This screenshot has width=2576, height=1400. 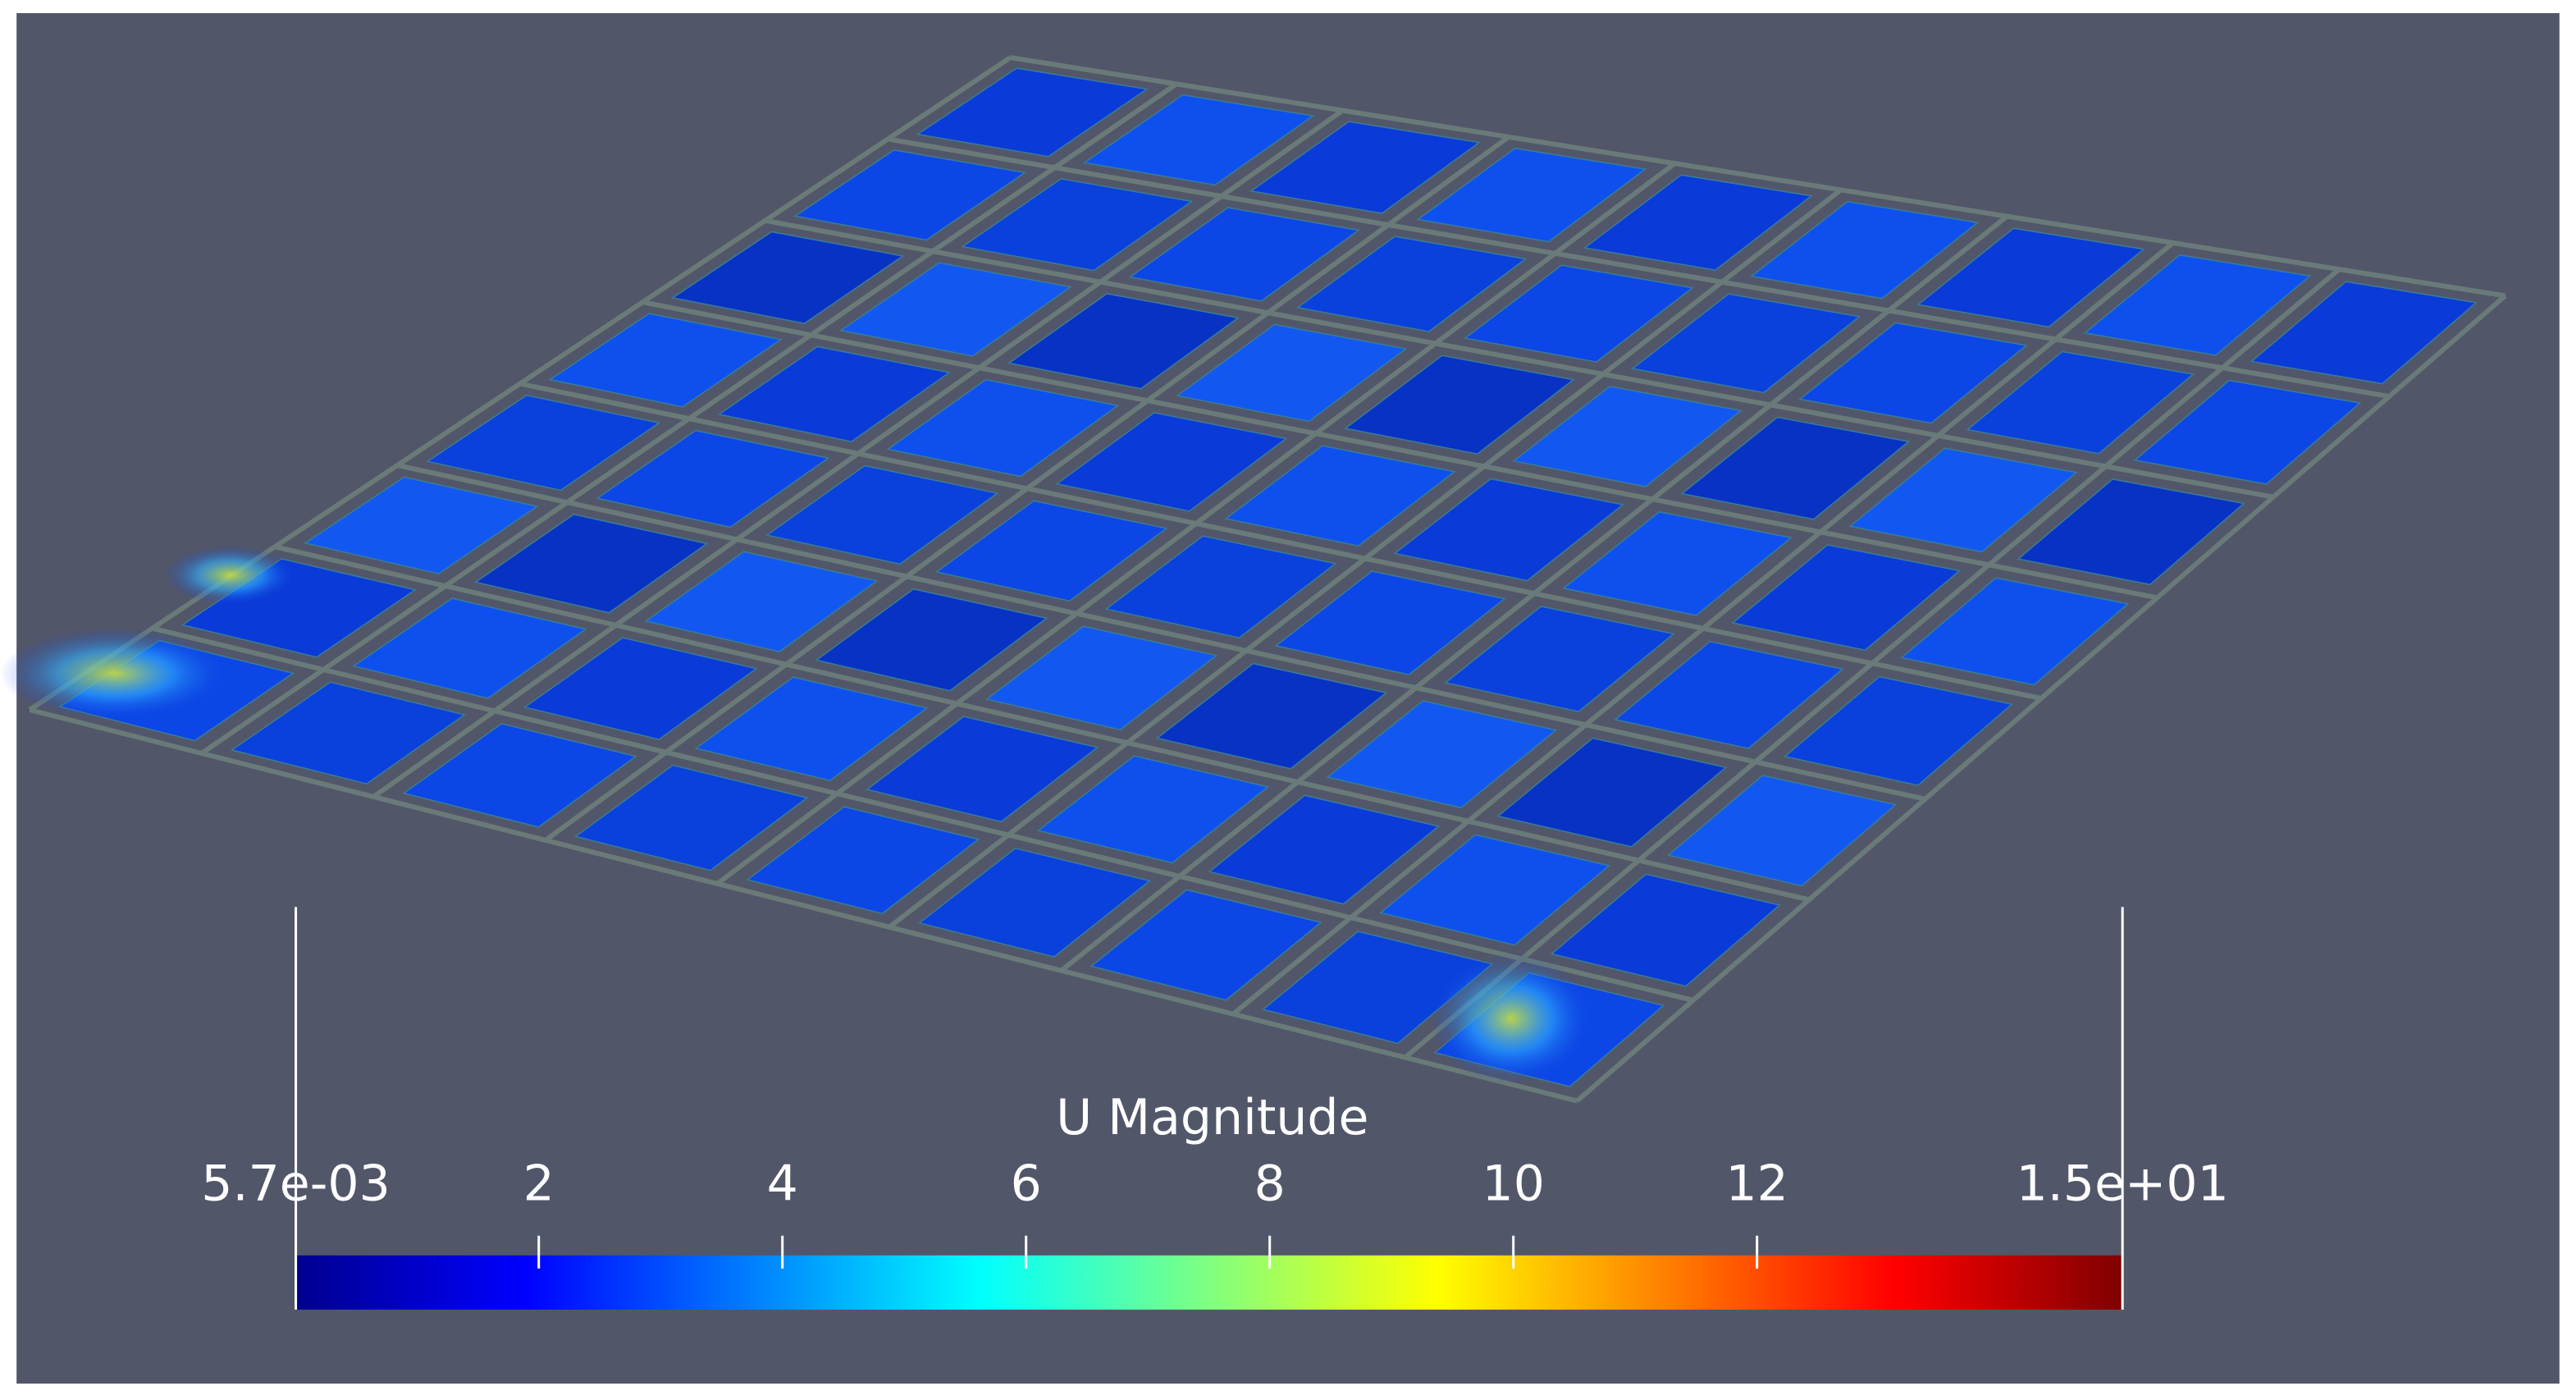 I want to click on tick-label: 1.5e+01, so click(x=2123, y=1183).